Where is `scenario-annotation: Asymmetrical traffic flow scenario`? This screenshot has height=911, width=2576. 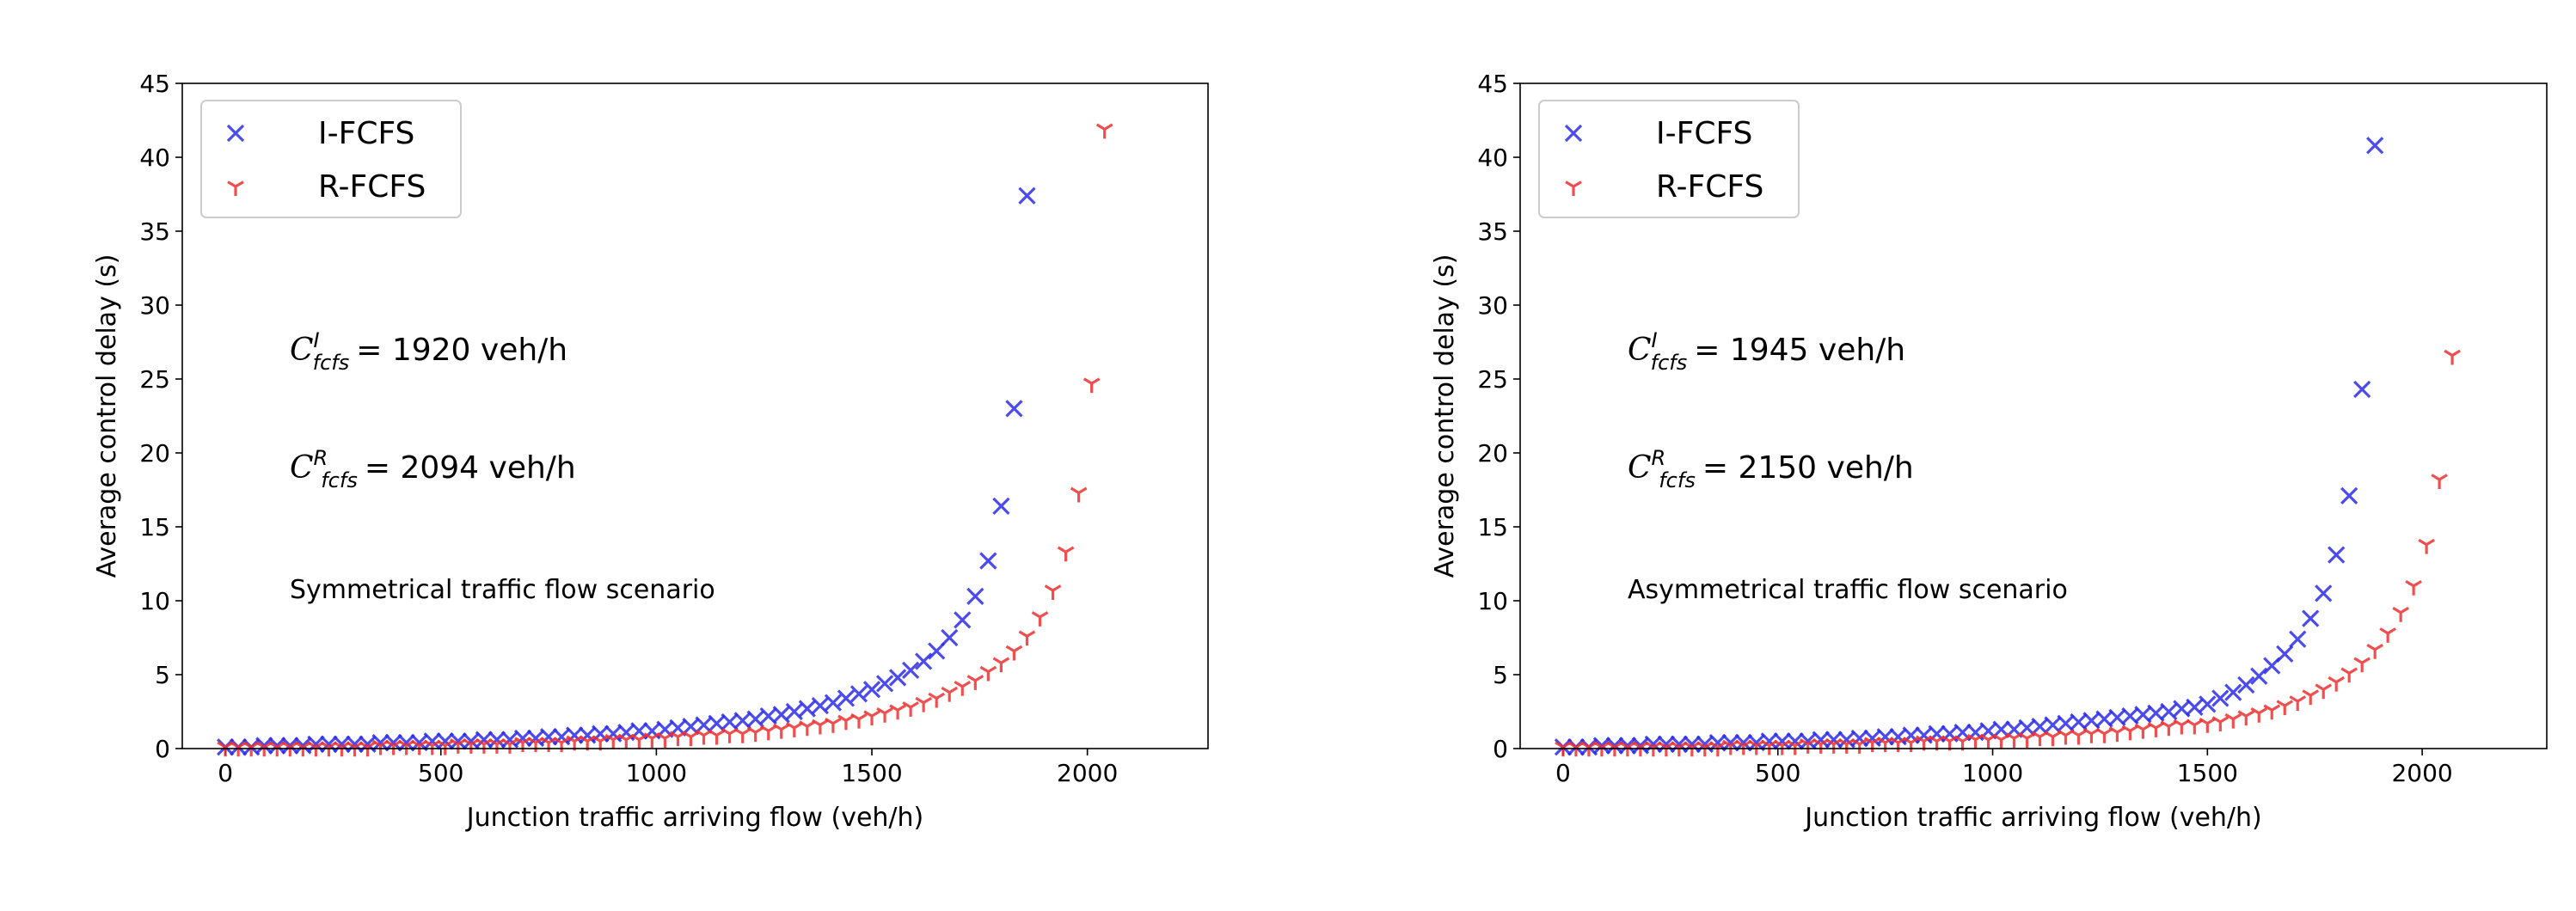
scenario-annotation: Asymmetrical traffic flow scenario is located at coordinates (1848, 590).